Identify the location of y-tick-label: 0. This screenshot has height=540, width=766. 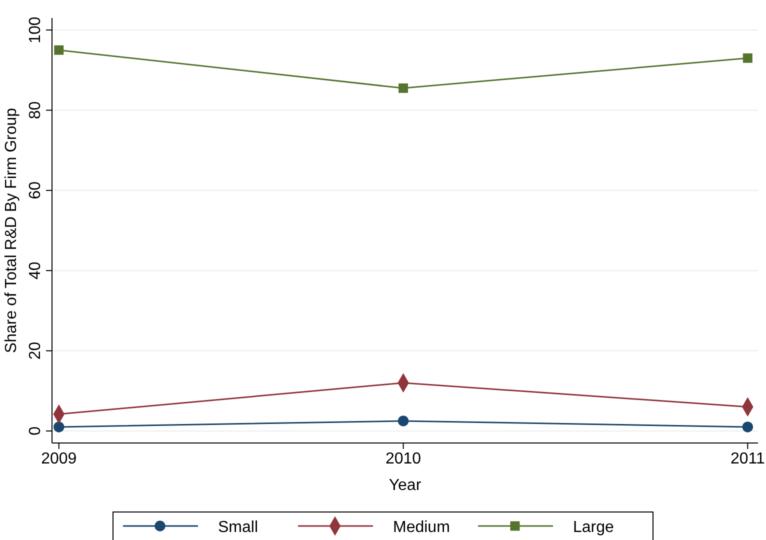
(35, 431).